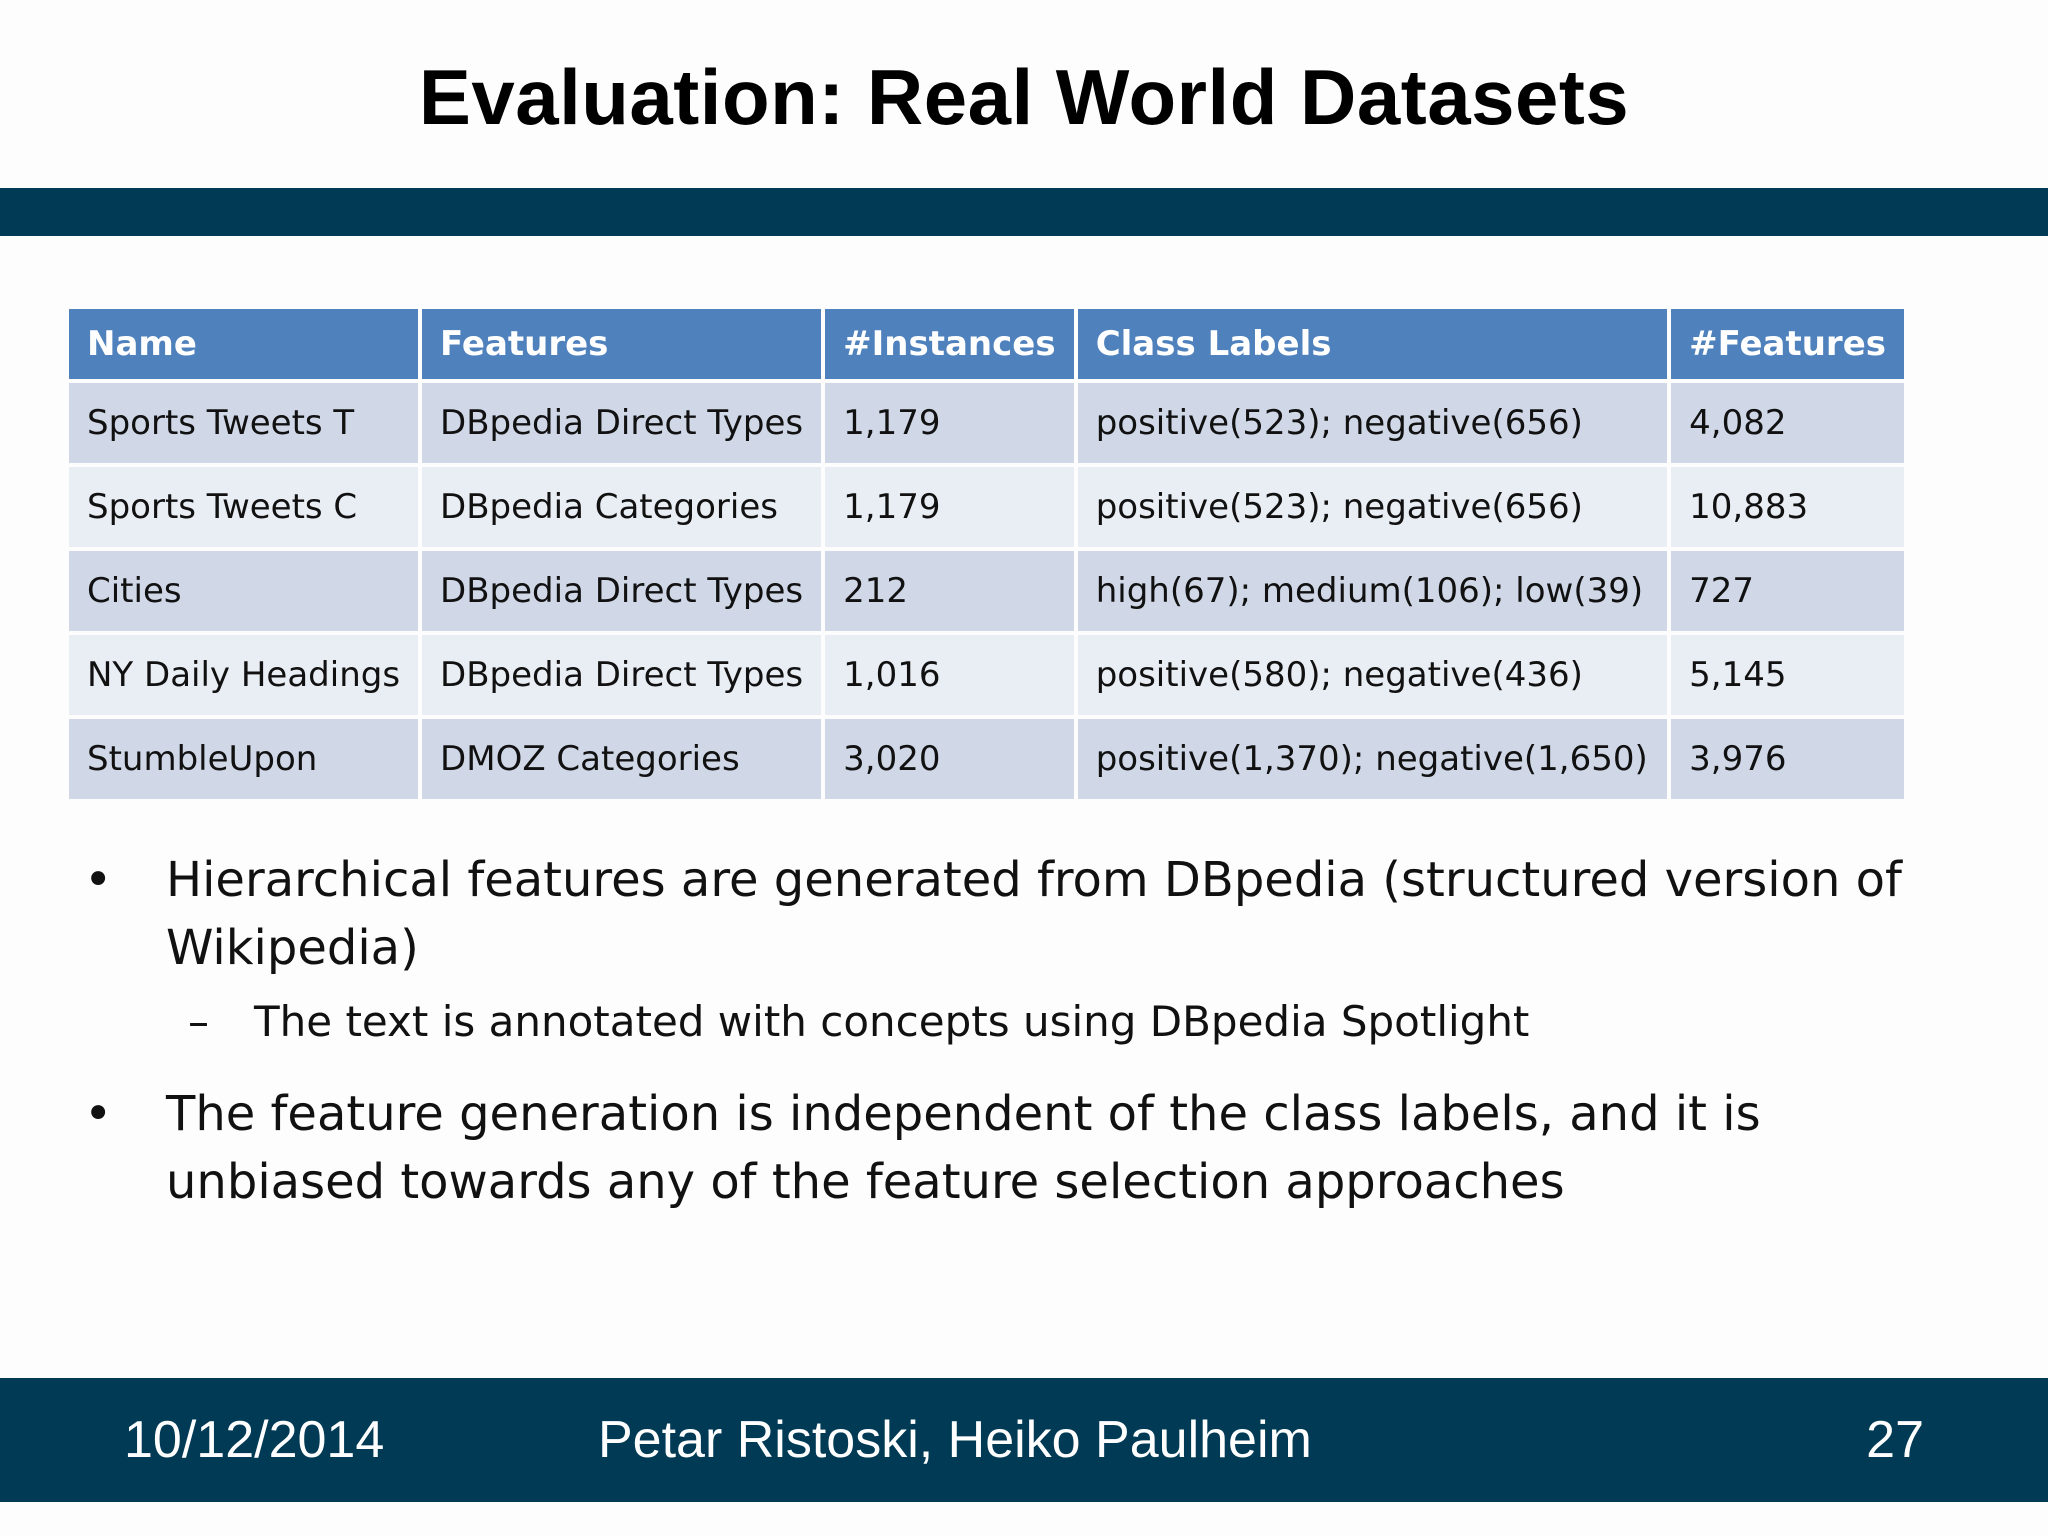  Describe the element at coordinates (949, 675) in the screenshot. I see `cell-instances: 1,016` at that location.